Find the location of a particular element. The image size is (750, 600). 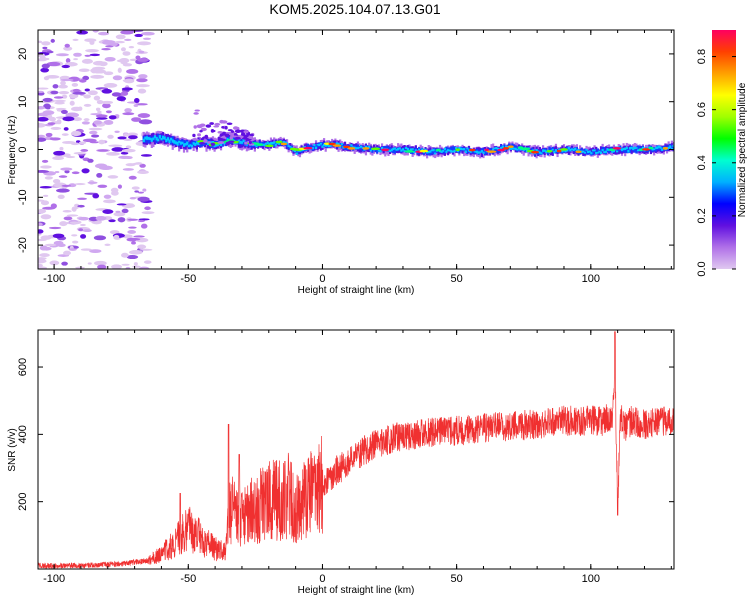

y-tick-label: 400 is located at coordinates (23, 434).